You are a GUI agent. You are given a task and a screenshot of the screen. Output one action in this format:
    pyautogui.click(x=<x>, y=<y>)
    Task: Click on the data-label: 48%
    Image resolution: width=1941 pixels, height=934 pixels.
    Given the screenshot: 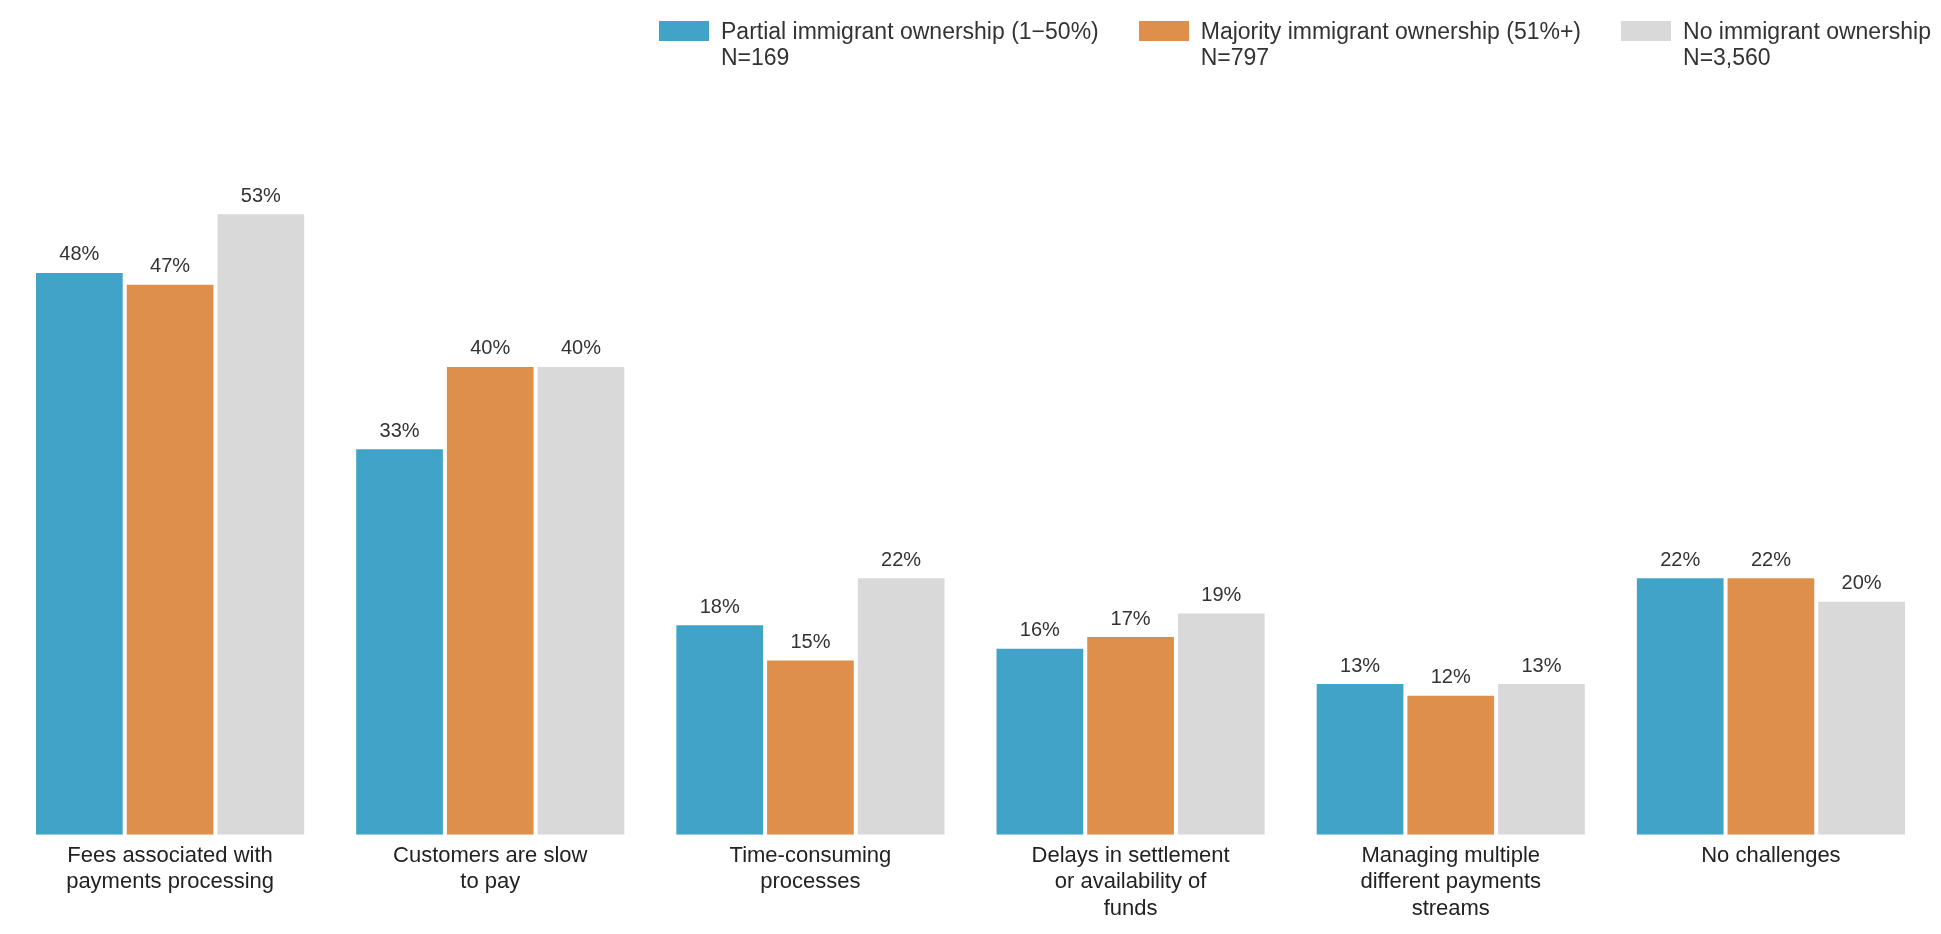 What is the action you would take?
    pyautogui.click(x=79, y=253)
    